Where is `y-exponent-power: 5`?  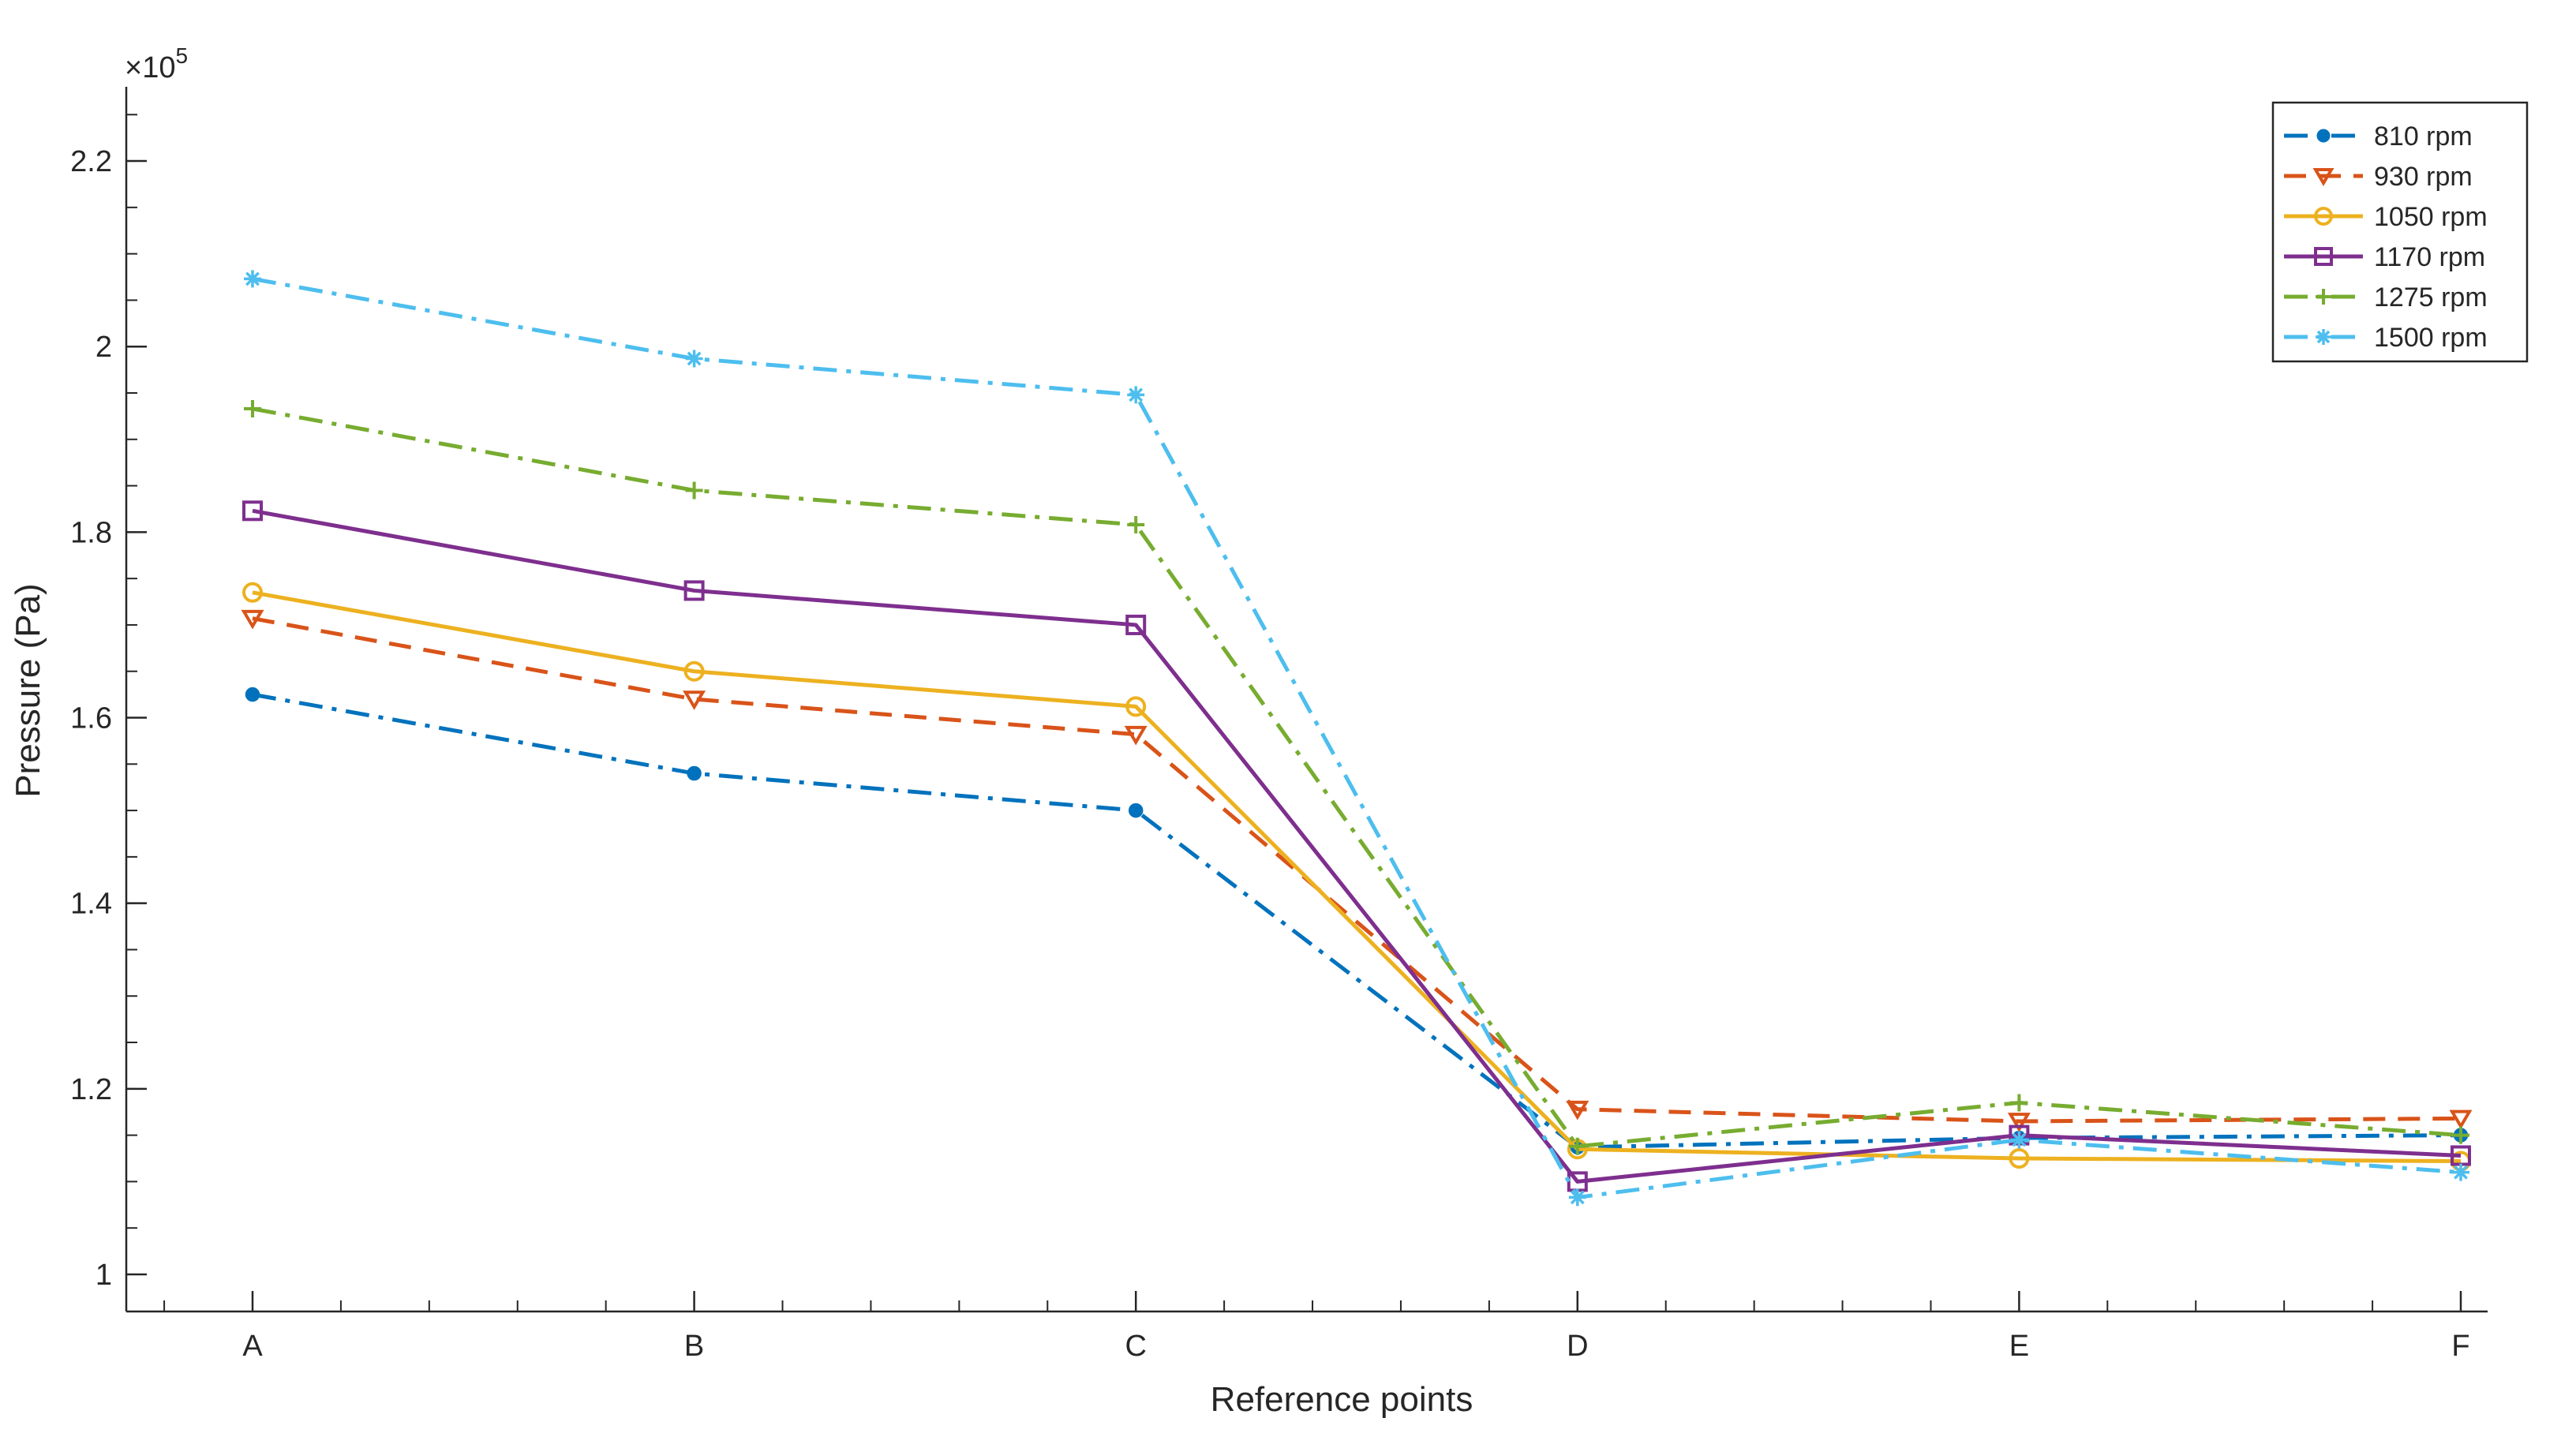 y-exponent-power: 5 is located at coordinates (181, 55).